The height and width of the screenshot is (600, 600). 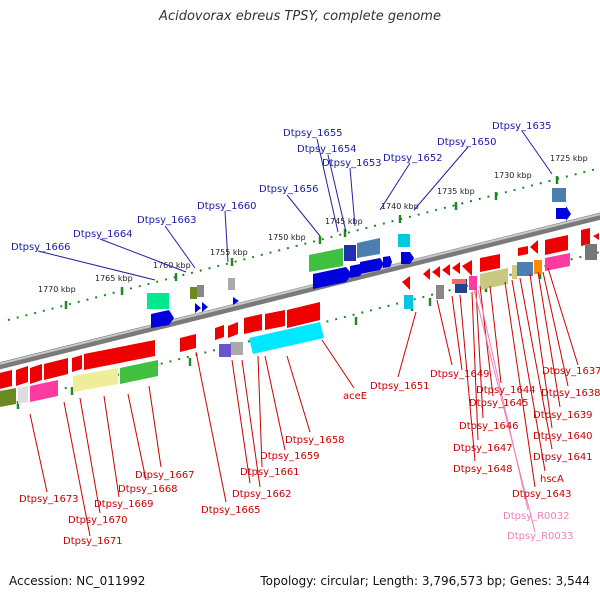 What do you see at coordinates (41, 247) in the screenshot?
I see `label-dtpsy-1666: Dtpsy_1666` at bounding box center [41, 247].